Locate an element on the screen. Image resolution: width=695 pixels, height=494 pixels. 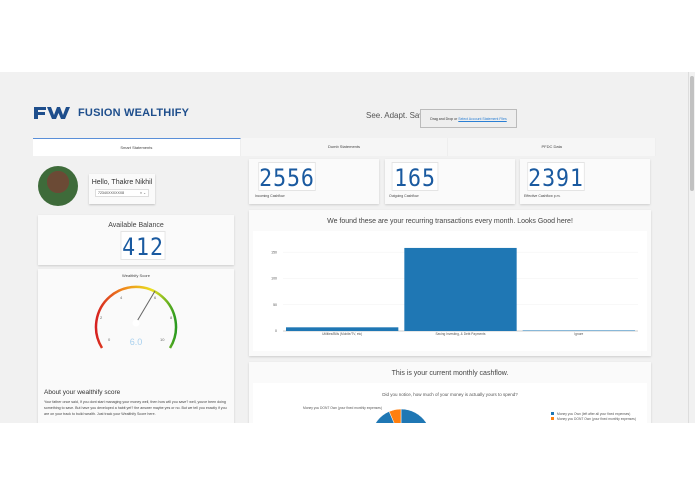
tab-pfdc-data: PFDC Data is located at coordinates (552, 147).